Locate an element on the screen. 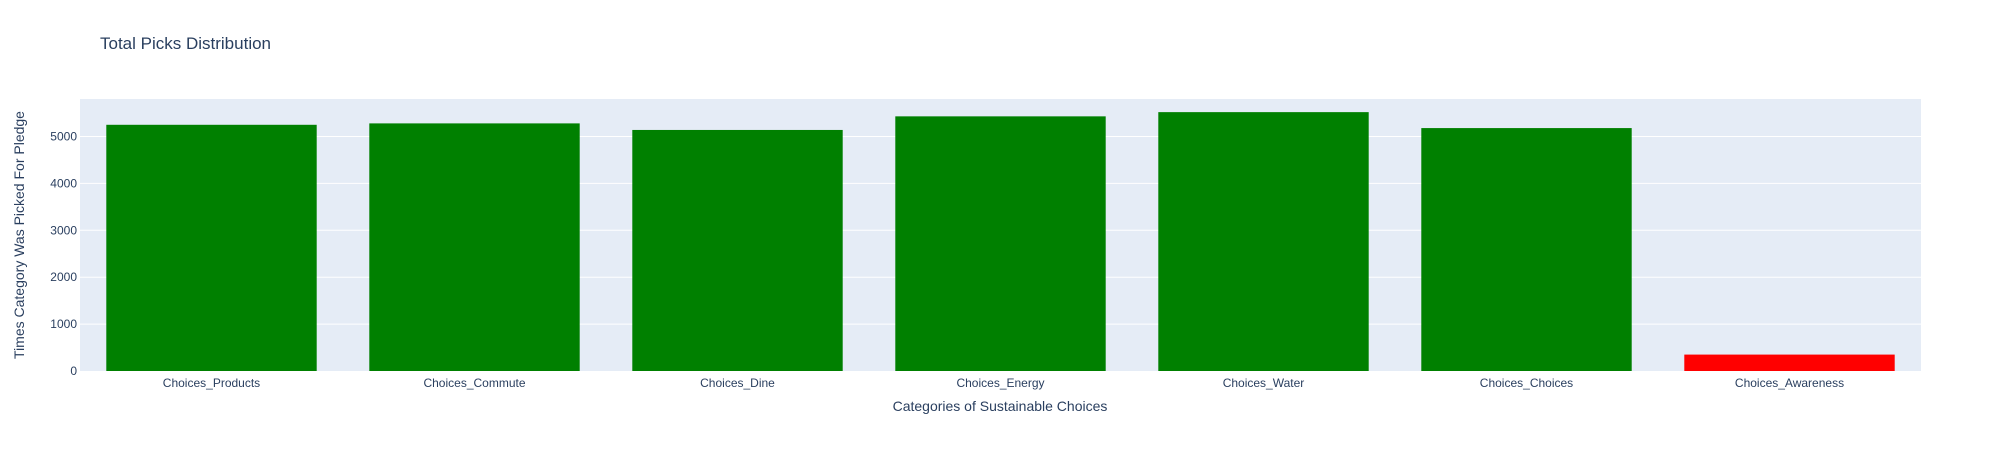  bar-choices-energy is located at coordinates (1000, 244).